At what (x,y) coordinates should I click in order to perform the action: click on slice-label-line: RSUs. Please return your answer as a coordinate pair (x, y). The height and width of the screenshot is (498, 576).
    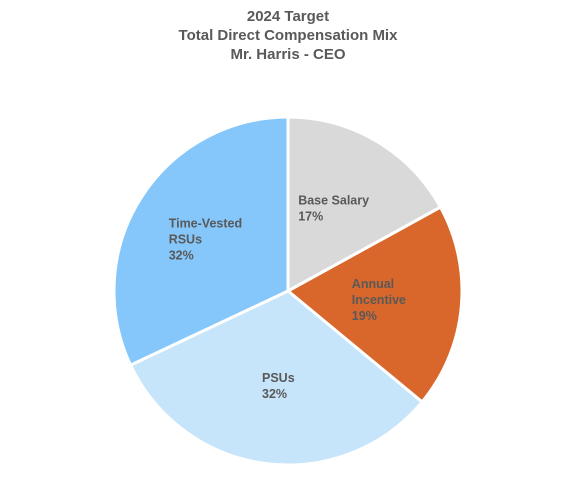
    Looking at the image, I should click on (185, 240).